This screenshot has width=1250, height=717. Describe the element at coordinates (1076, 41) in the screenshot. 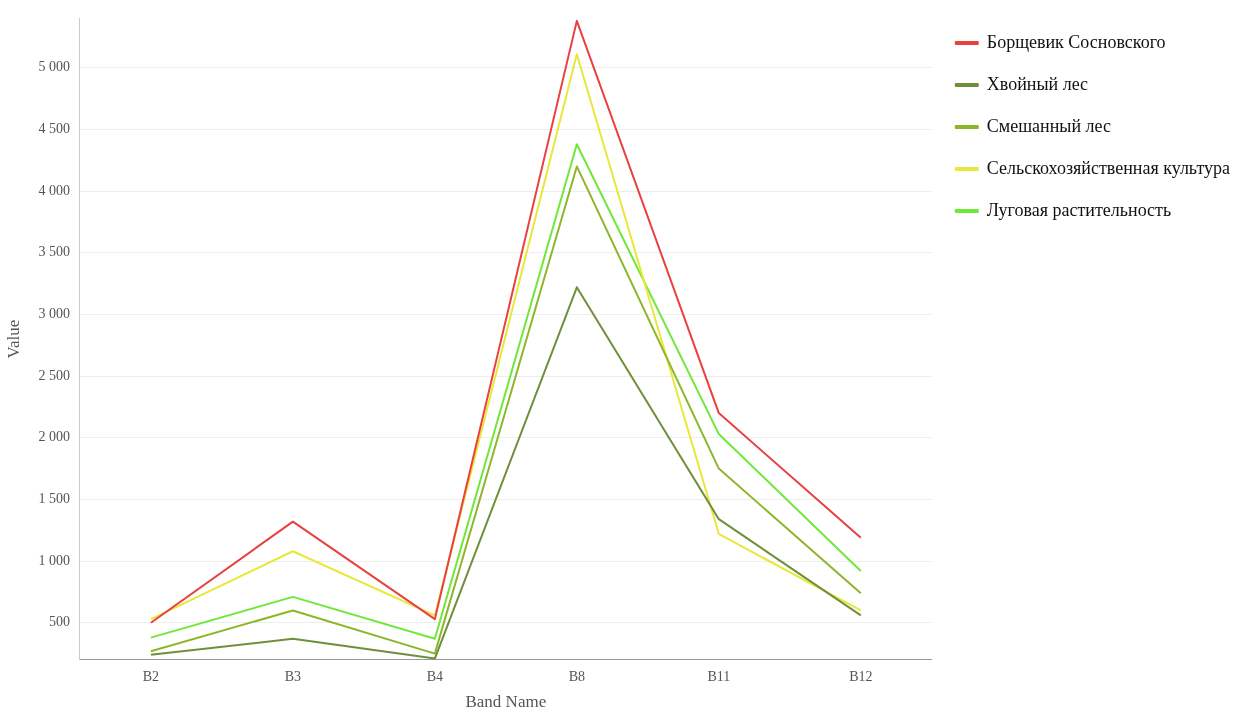

I see `legend-label: Борщевик Сосновского` at that location.